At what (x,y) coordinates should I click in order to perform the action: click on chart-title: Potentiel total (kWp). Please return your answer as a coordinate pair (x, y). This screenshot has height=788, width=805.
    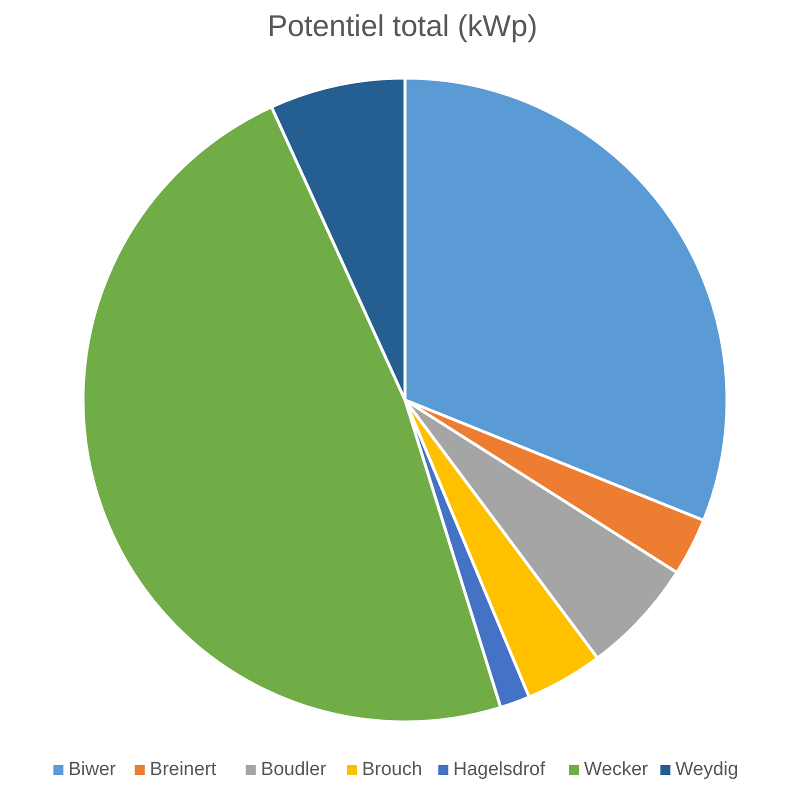
    Looking at the image, I should click on (402, 26).